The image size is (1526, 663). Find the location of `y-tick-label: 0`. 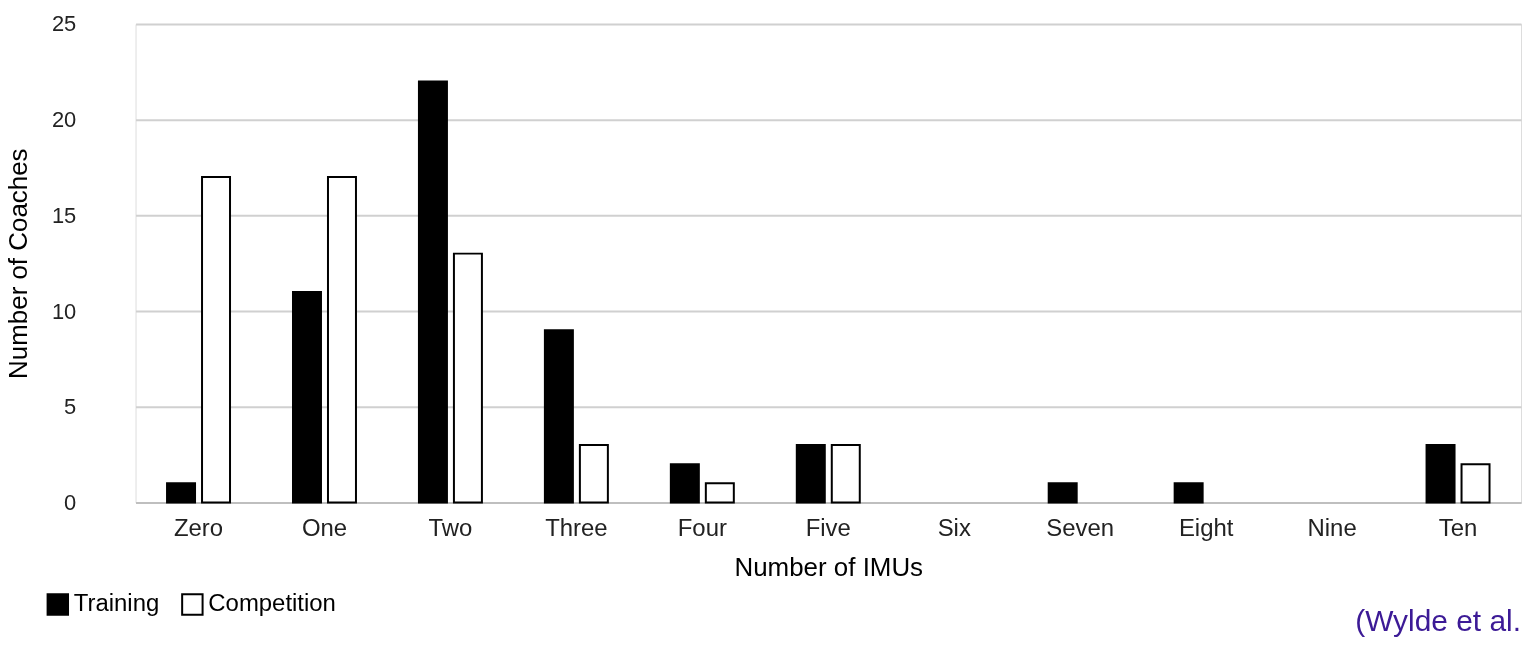

y-tick-label: 0 is located at coordinates (70, 502).